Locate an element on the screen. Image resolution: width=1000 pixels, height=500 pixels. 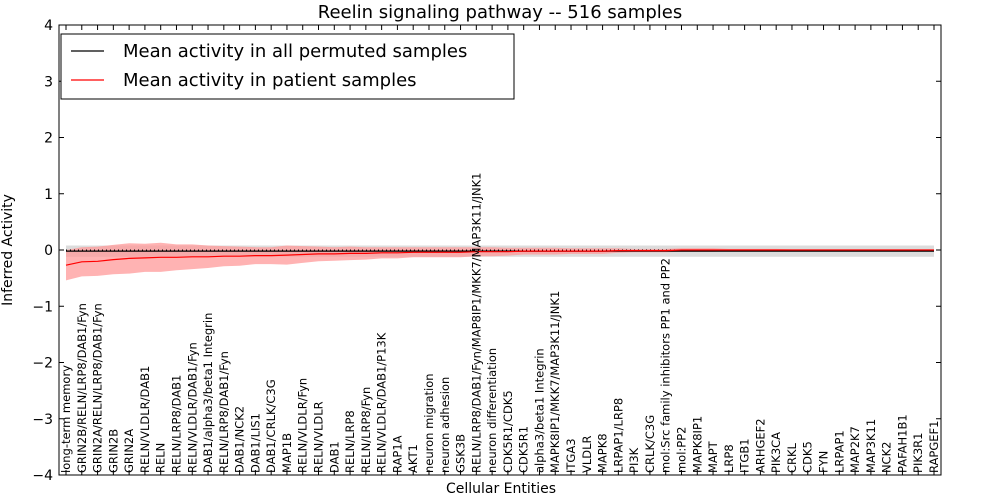
x-tick-label: MAP3K11 is located at coordinates (871, 446).